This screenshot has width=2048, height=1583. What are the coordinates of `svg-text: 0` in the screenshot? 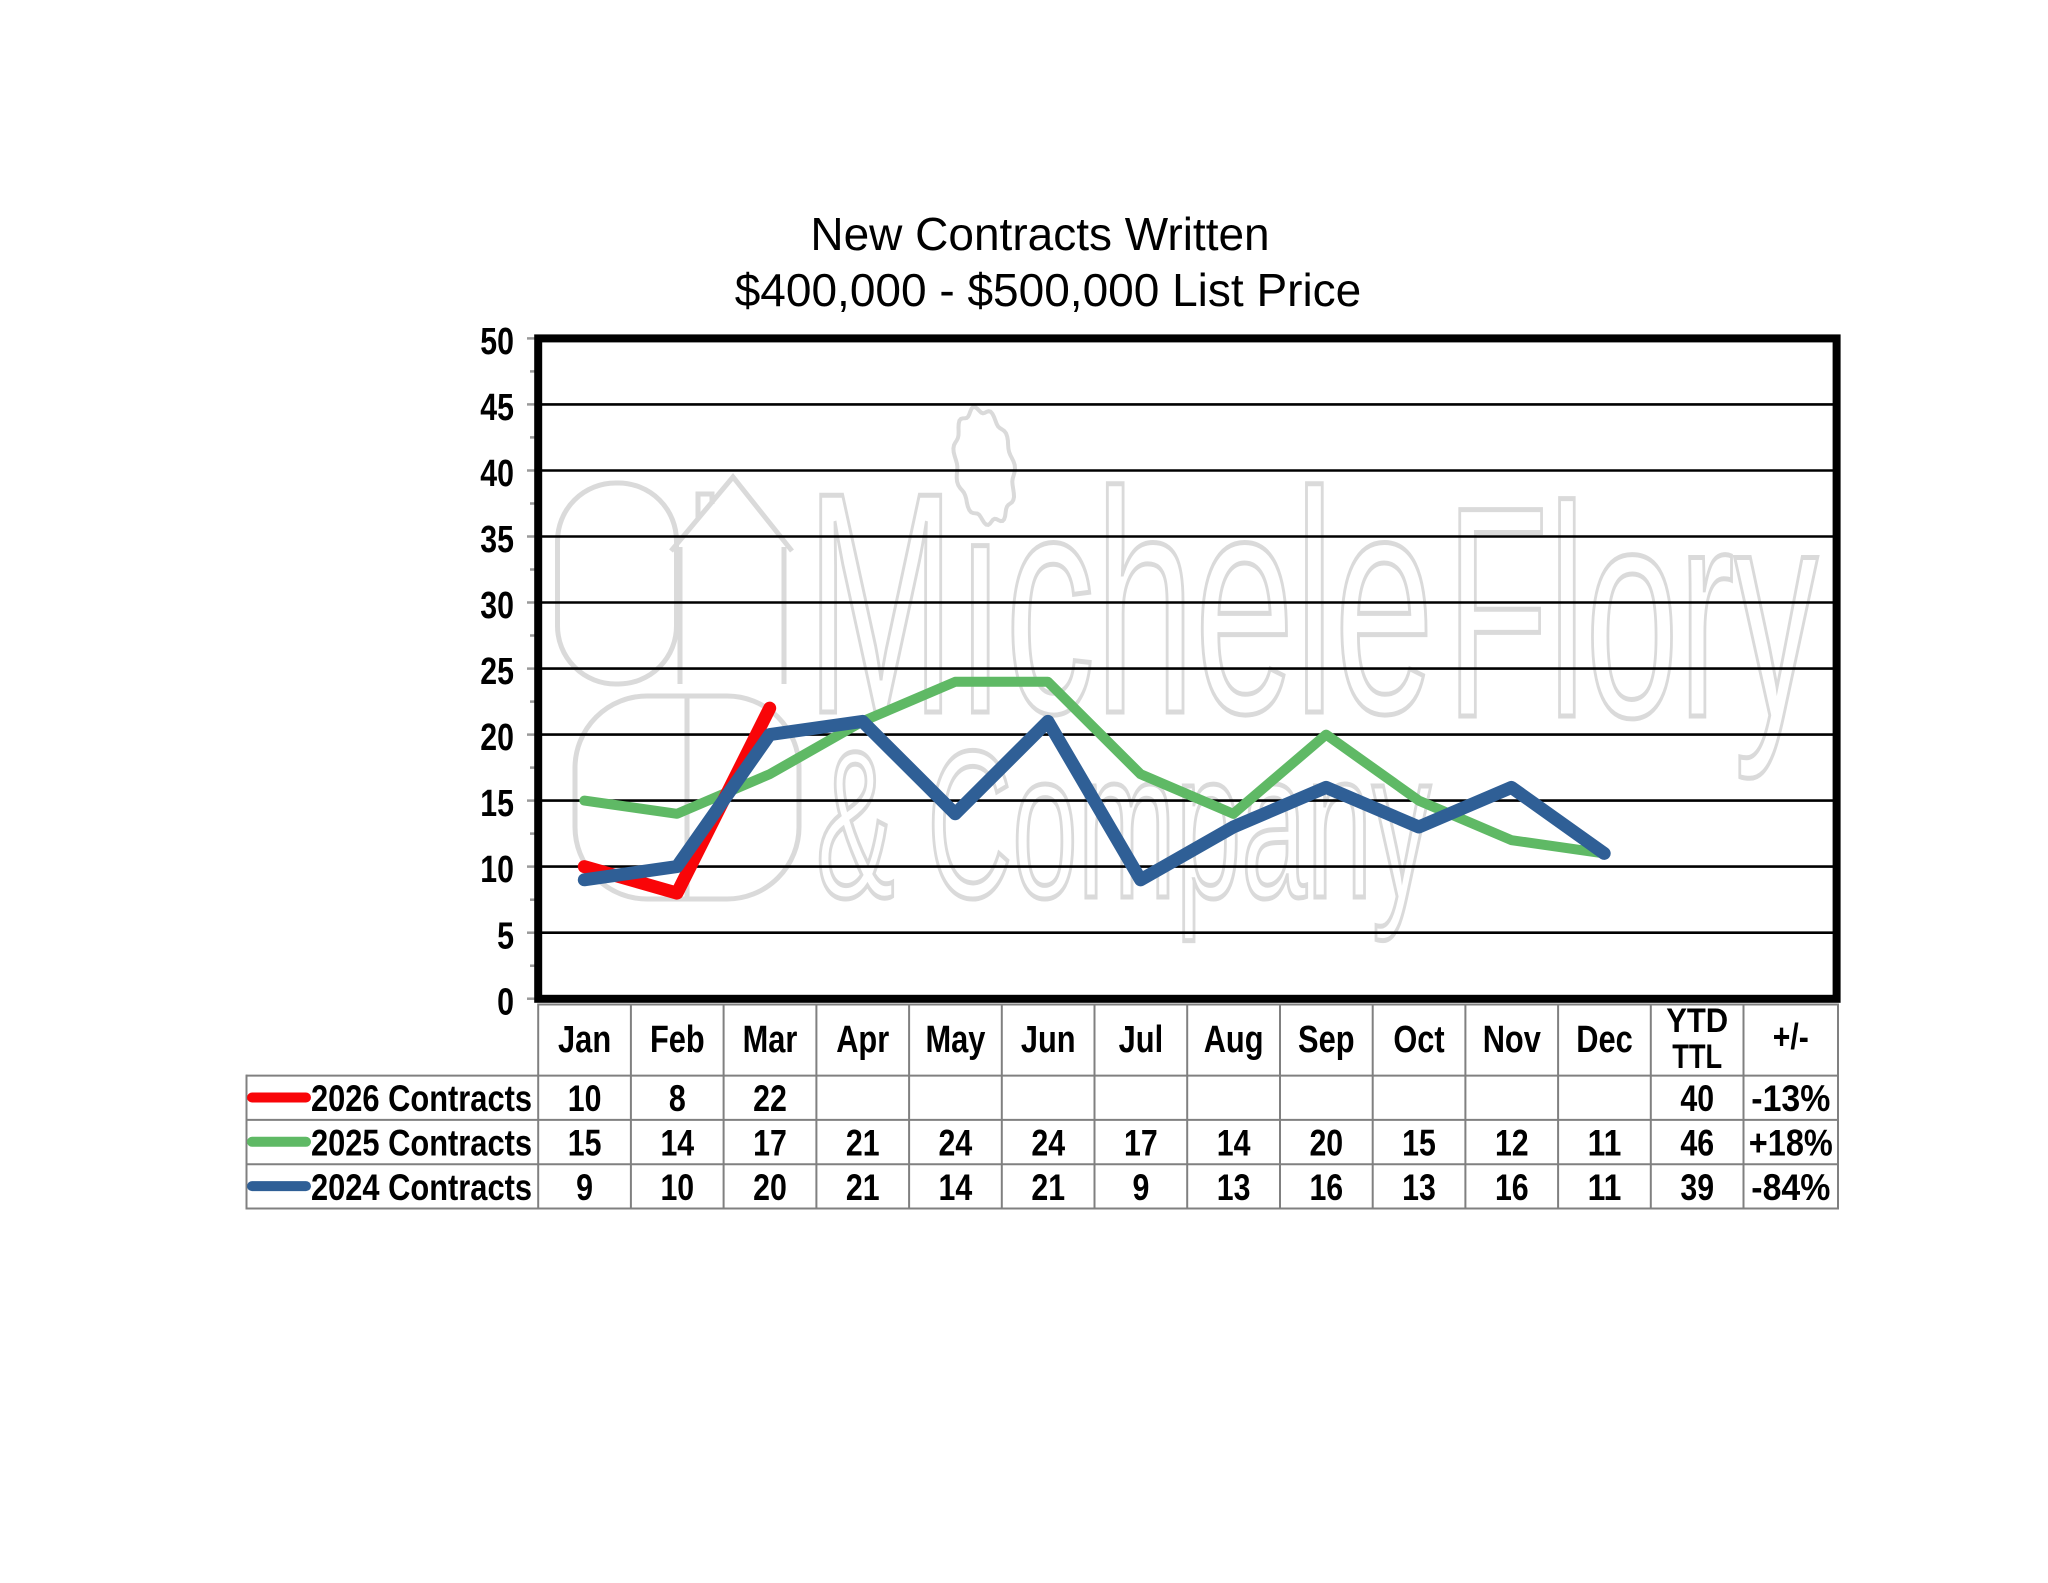 It's located at (505, 1002).